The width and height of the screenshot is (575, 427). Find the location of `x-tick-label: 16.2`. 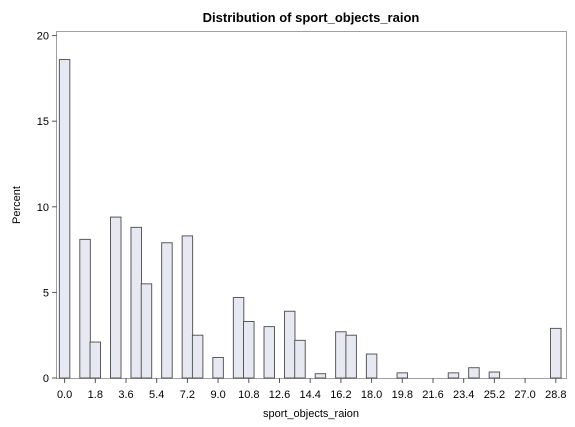

x-tick-label: 16.2 is located at coordinates (340, 395).